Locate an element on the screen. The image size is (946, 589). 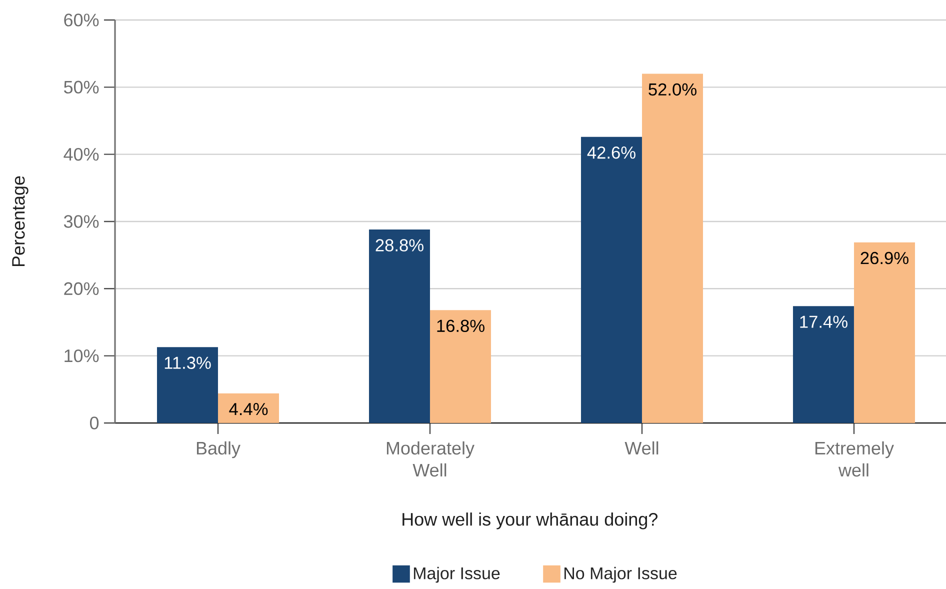
data-label: 16.8% is located at coordinates (460, 326).